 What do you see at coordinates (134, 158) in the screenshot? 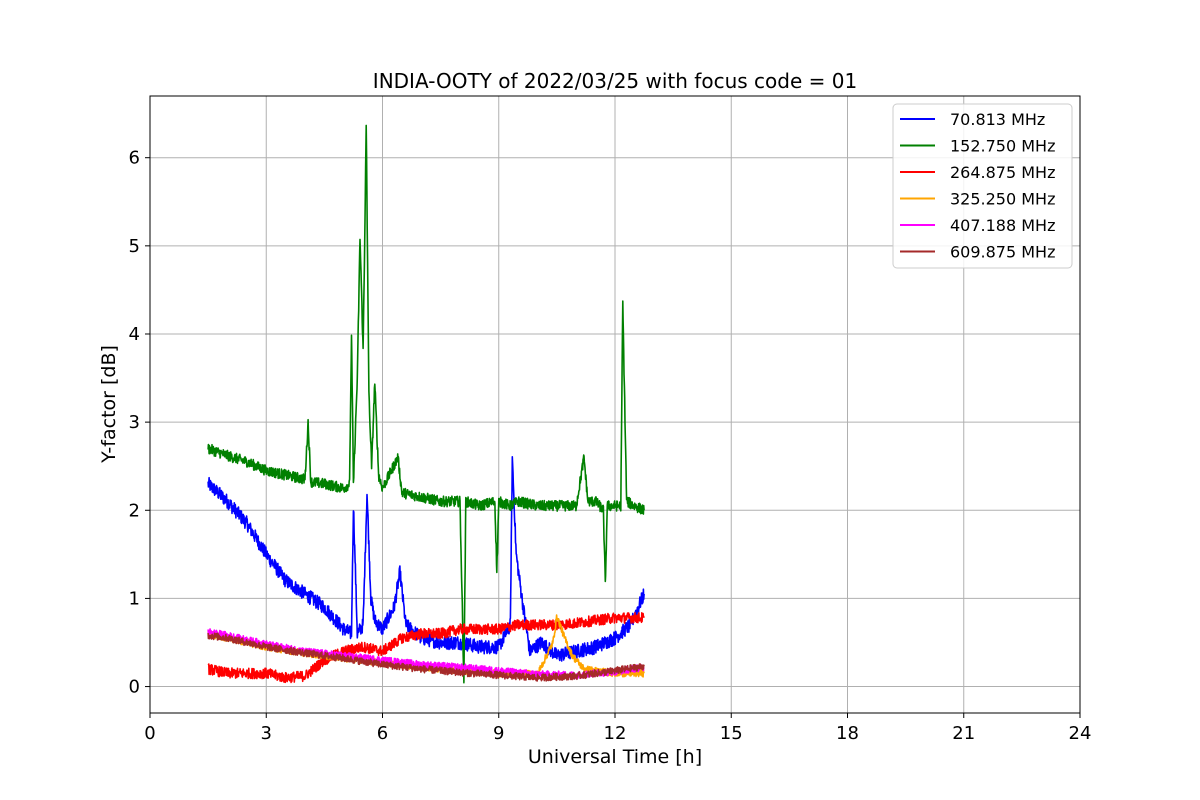
I see `y-tick-label: 6` at bounding box center [134, 158].